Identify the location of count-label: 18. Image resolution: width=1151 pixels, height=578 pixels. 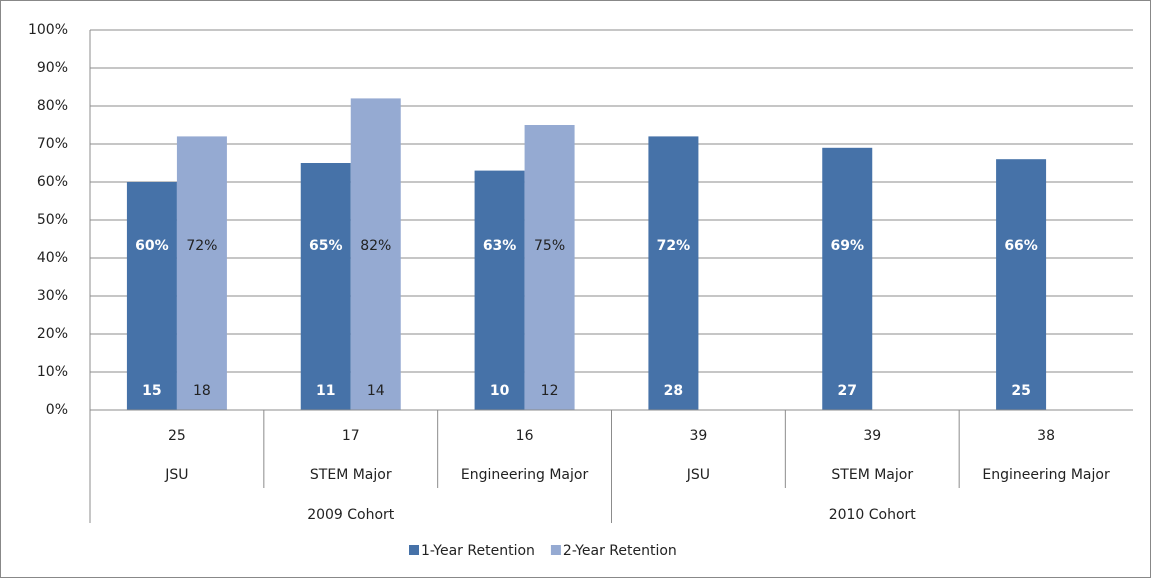
(202, 391).